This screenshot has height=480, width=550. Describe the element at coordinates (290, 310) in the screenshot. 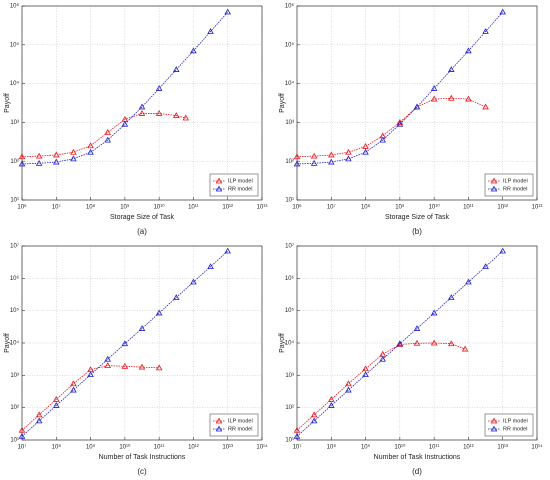

I see `y-tick-label: 10⁵` at that location.